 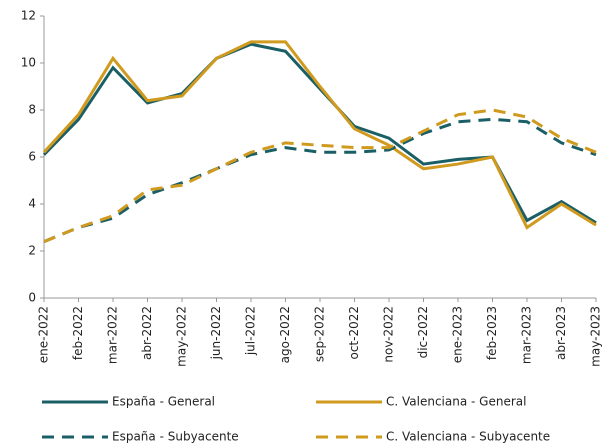 I want to click on x-tick-label: ago-2022, so click(x=285, y=334).